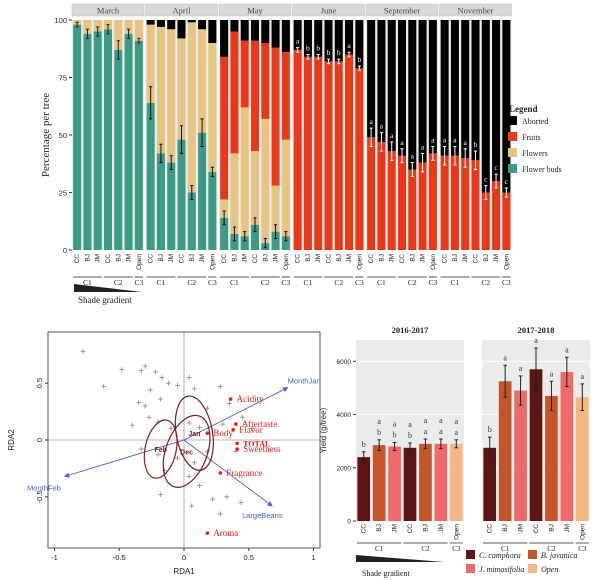 The image size is (600, 580). I want to click on legend-label: Fruits, so click(531, 137).